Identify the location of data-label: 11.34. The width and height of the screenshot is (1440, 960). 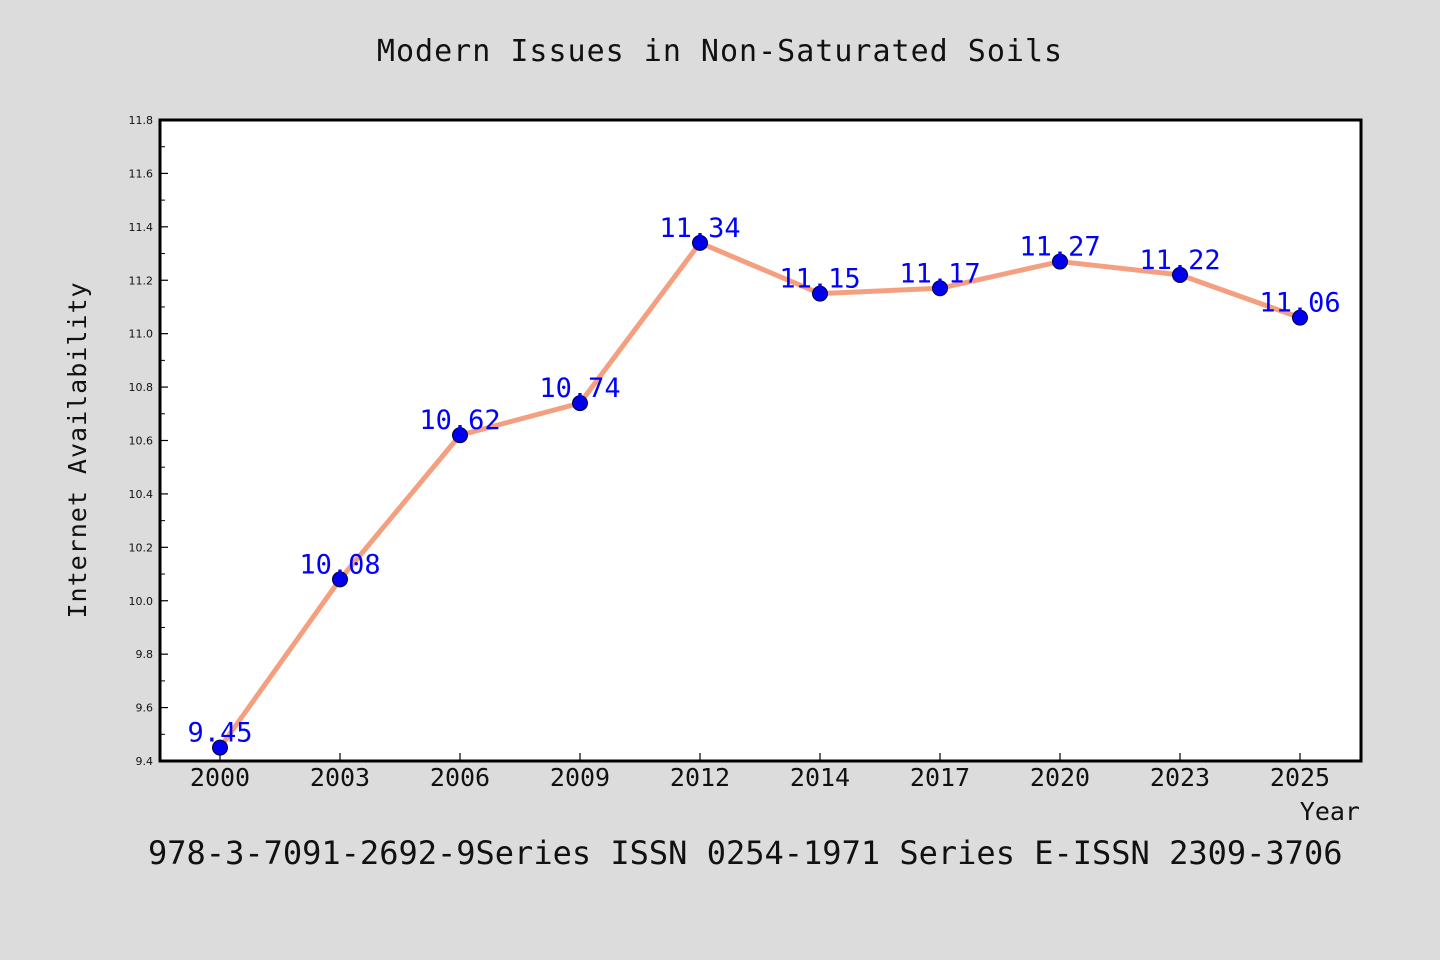
(699, 228).